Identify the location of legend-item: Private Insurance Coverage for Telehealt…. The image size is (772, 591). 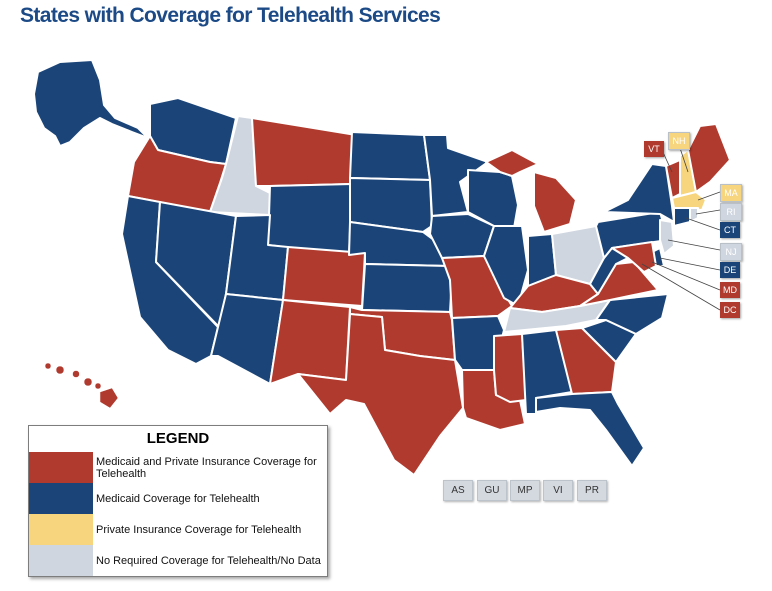
(178, 529).